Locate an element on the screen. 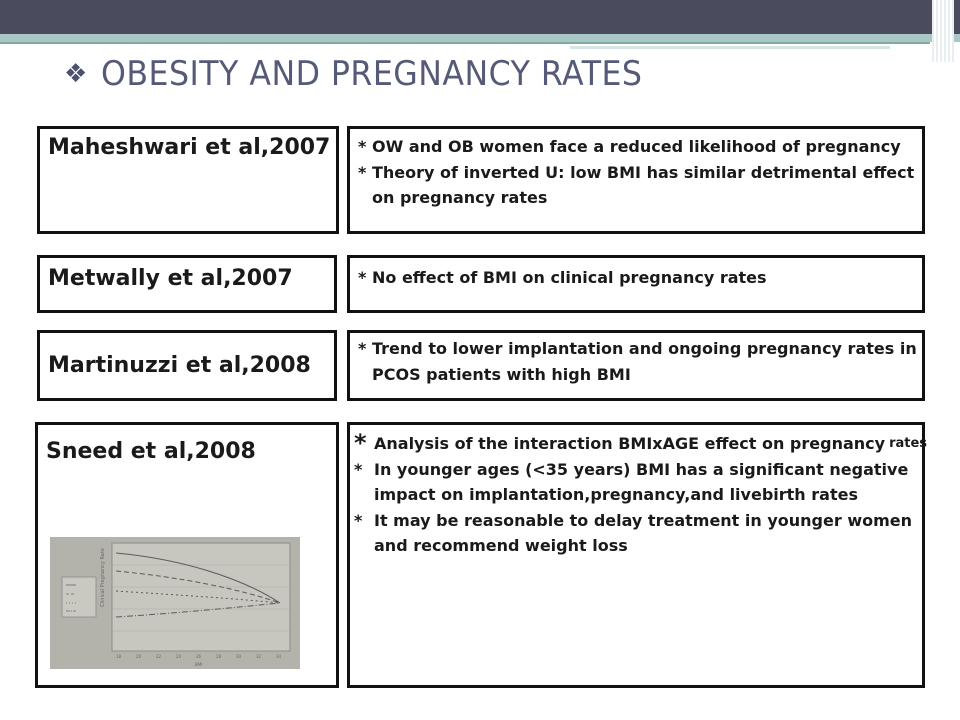 The image size is (960, 720). finding-text: PCOS patients with high BMI is located at coordinates (501, 374).